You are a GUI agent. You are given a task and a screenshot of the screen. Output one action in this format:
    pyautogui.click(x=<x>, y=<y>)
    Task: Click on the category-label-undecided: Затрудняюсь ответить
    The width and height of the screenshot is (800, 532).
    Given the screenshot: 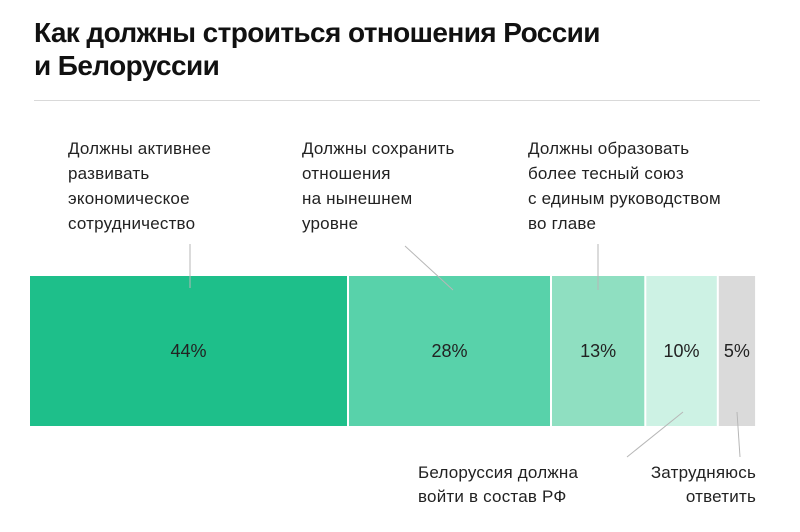 What is the action you would take?
    pyautogui.click(x=693, y=485)
    